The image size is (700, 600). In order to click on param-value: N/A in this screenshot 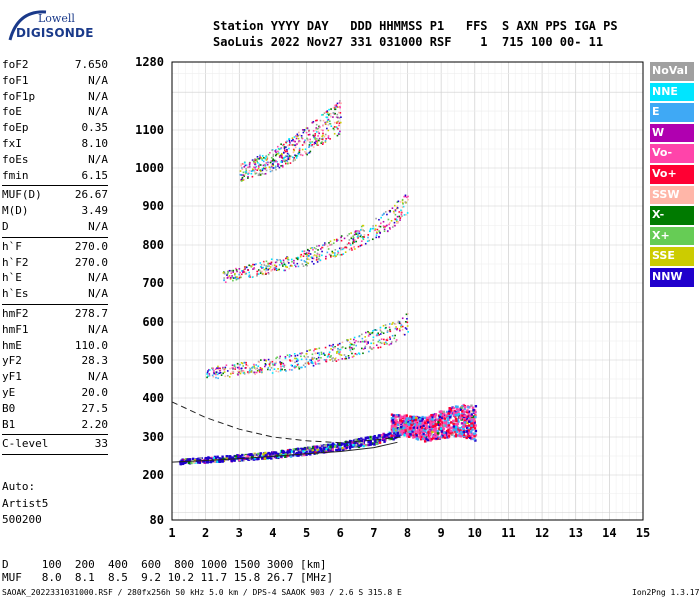, I will do `click(98, 329)`.